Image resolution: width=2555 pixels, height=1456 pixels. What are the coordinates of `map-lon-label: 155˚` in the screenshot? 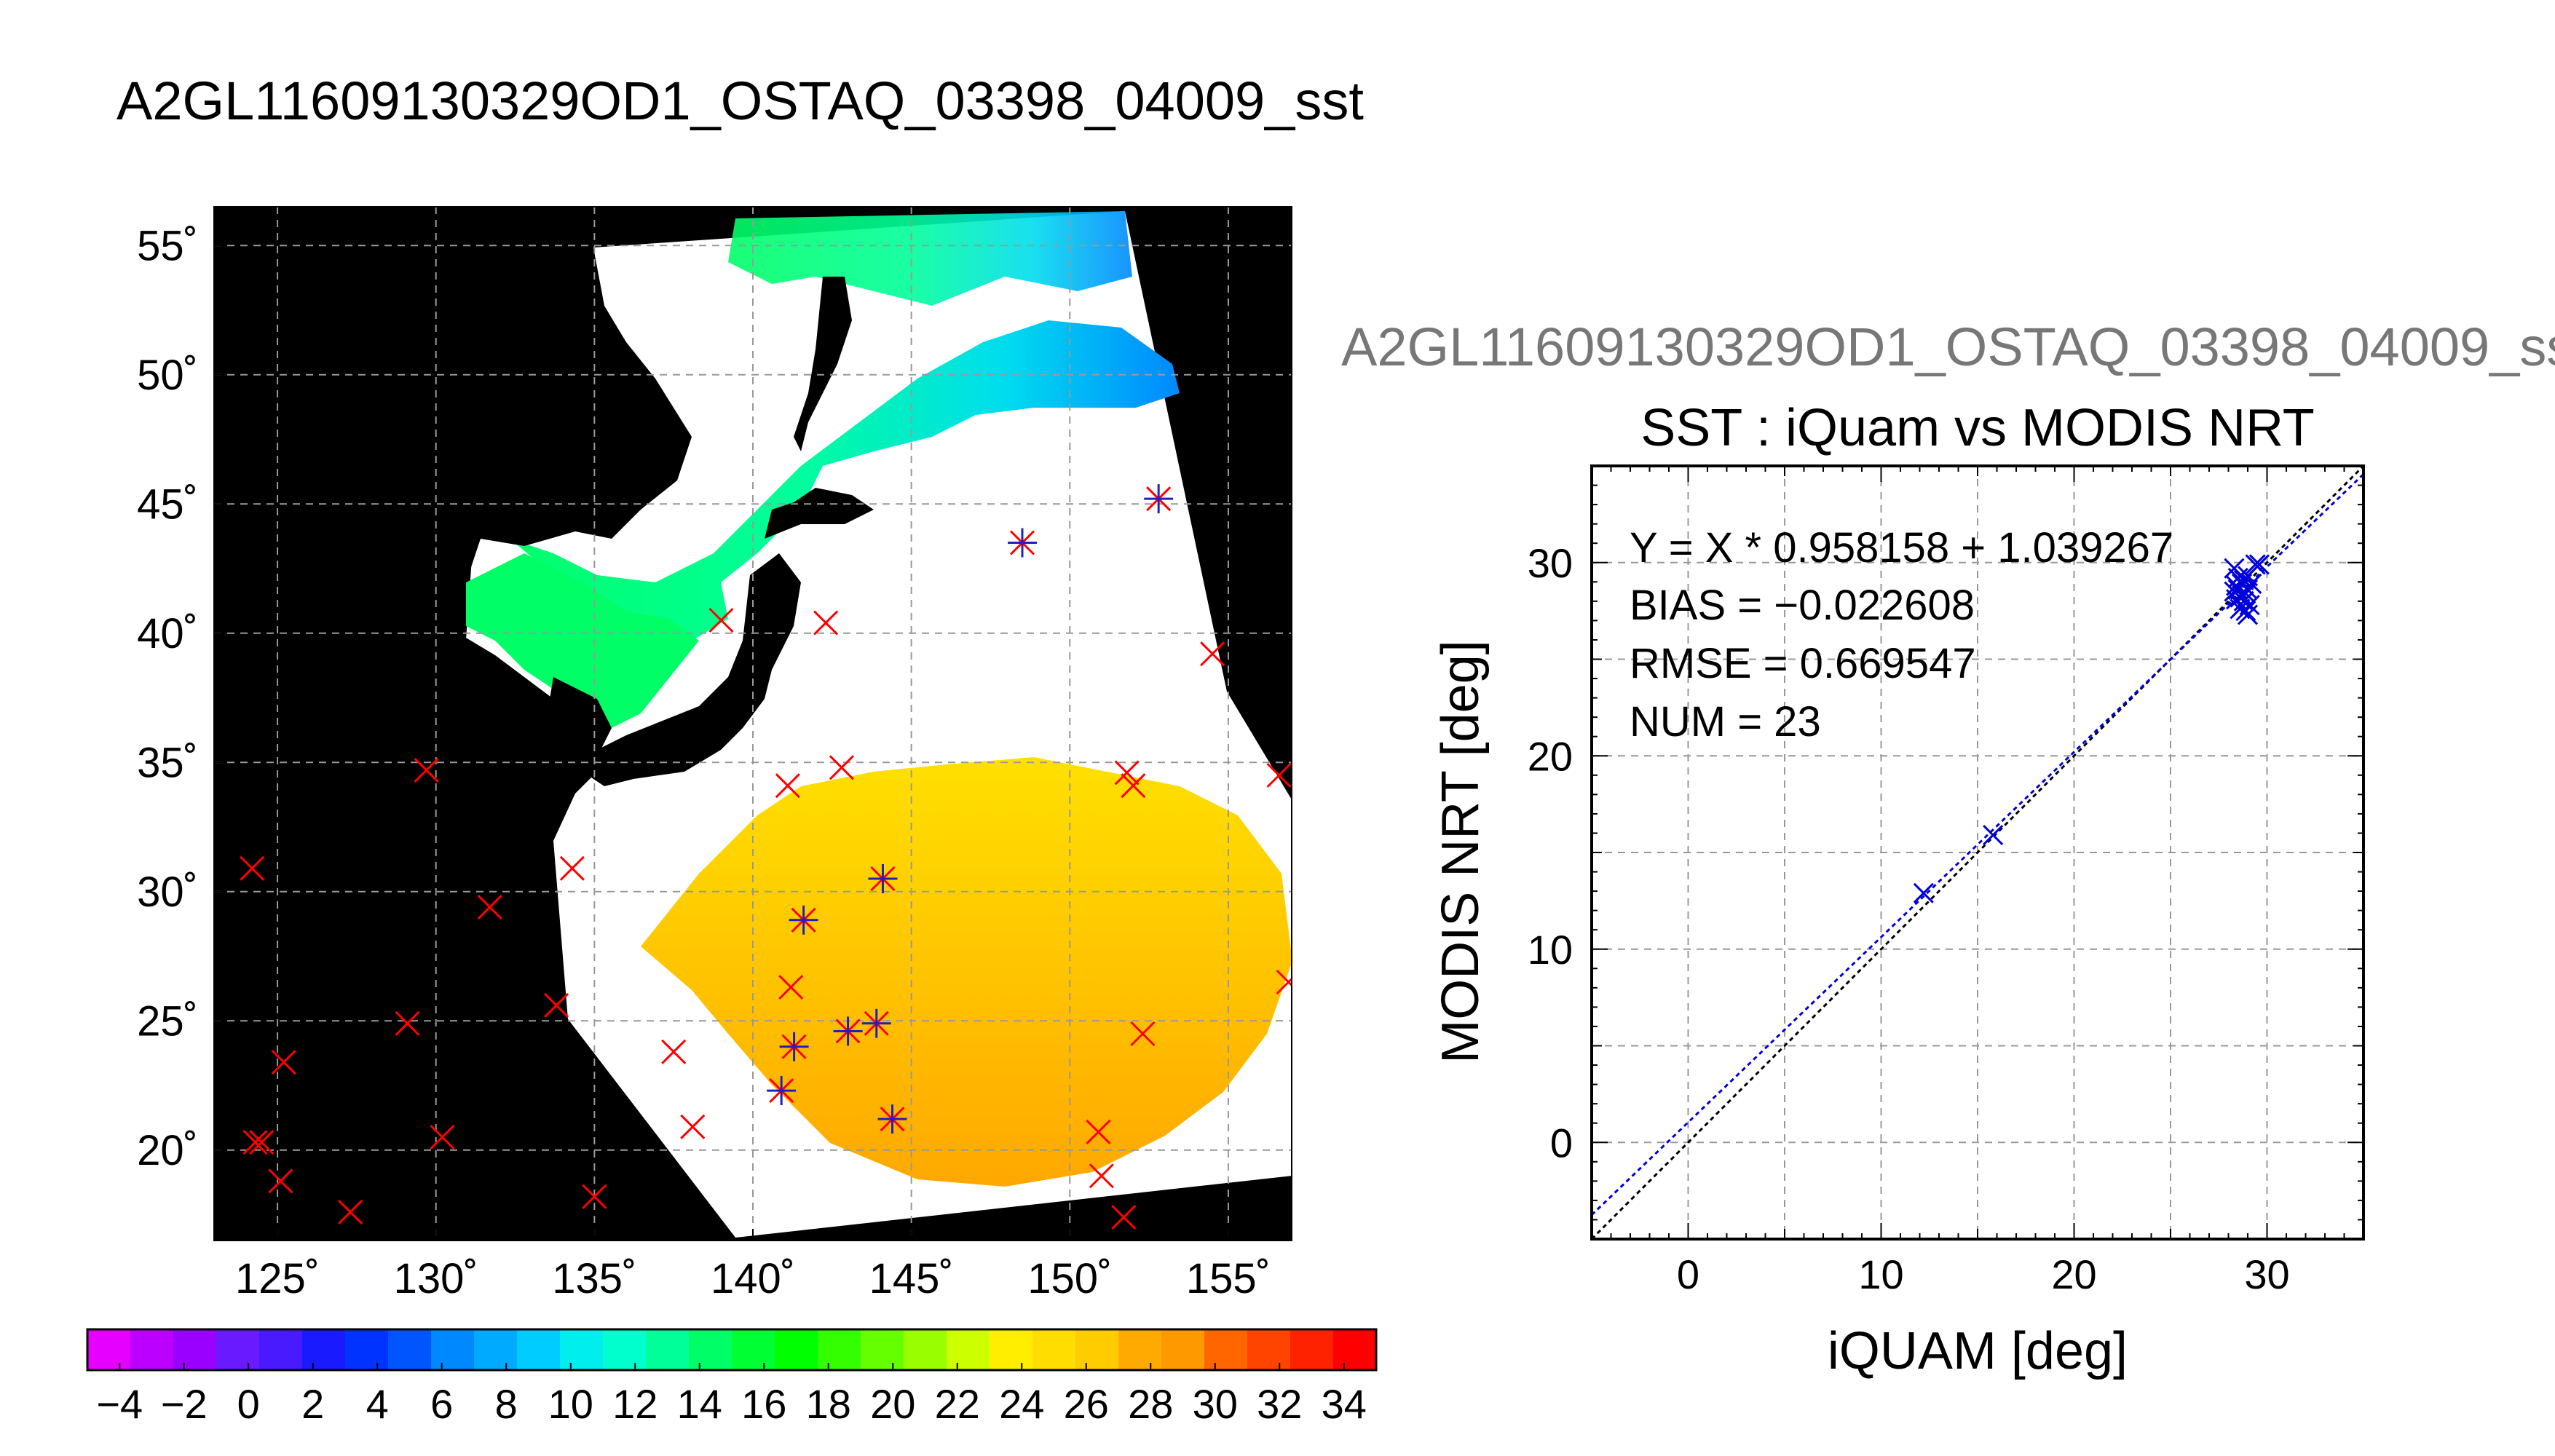 It's located at (1228, 1278).